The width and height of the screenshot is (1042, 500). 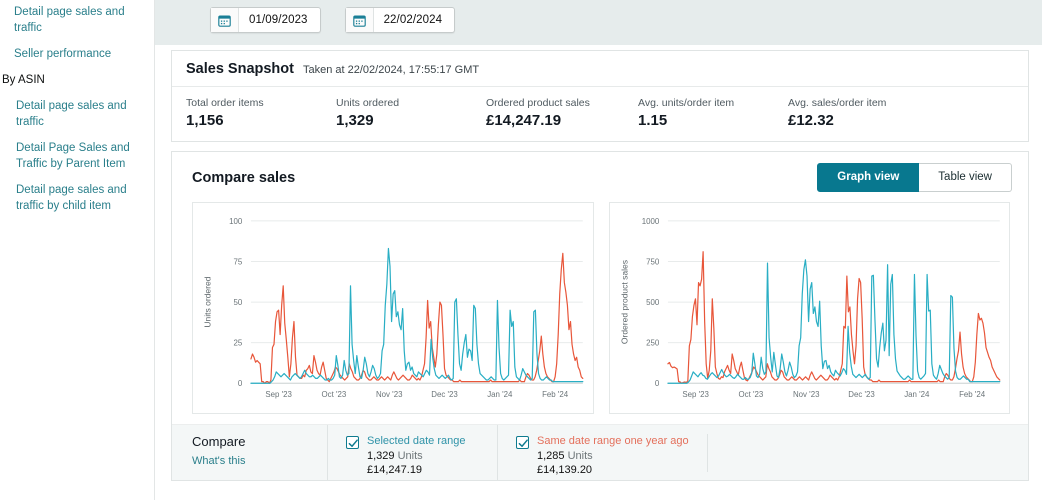 I want to click on end-date-picker: 22/02/2024, so click(x=400, y=20).